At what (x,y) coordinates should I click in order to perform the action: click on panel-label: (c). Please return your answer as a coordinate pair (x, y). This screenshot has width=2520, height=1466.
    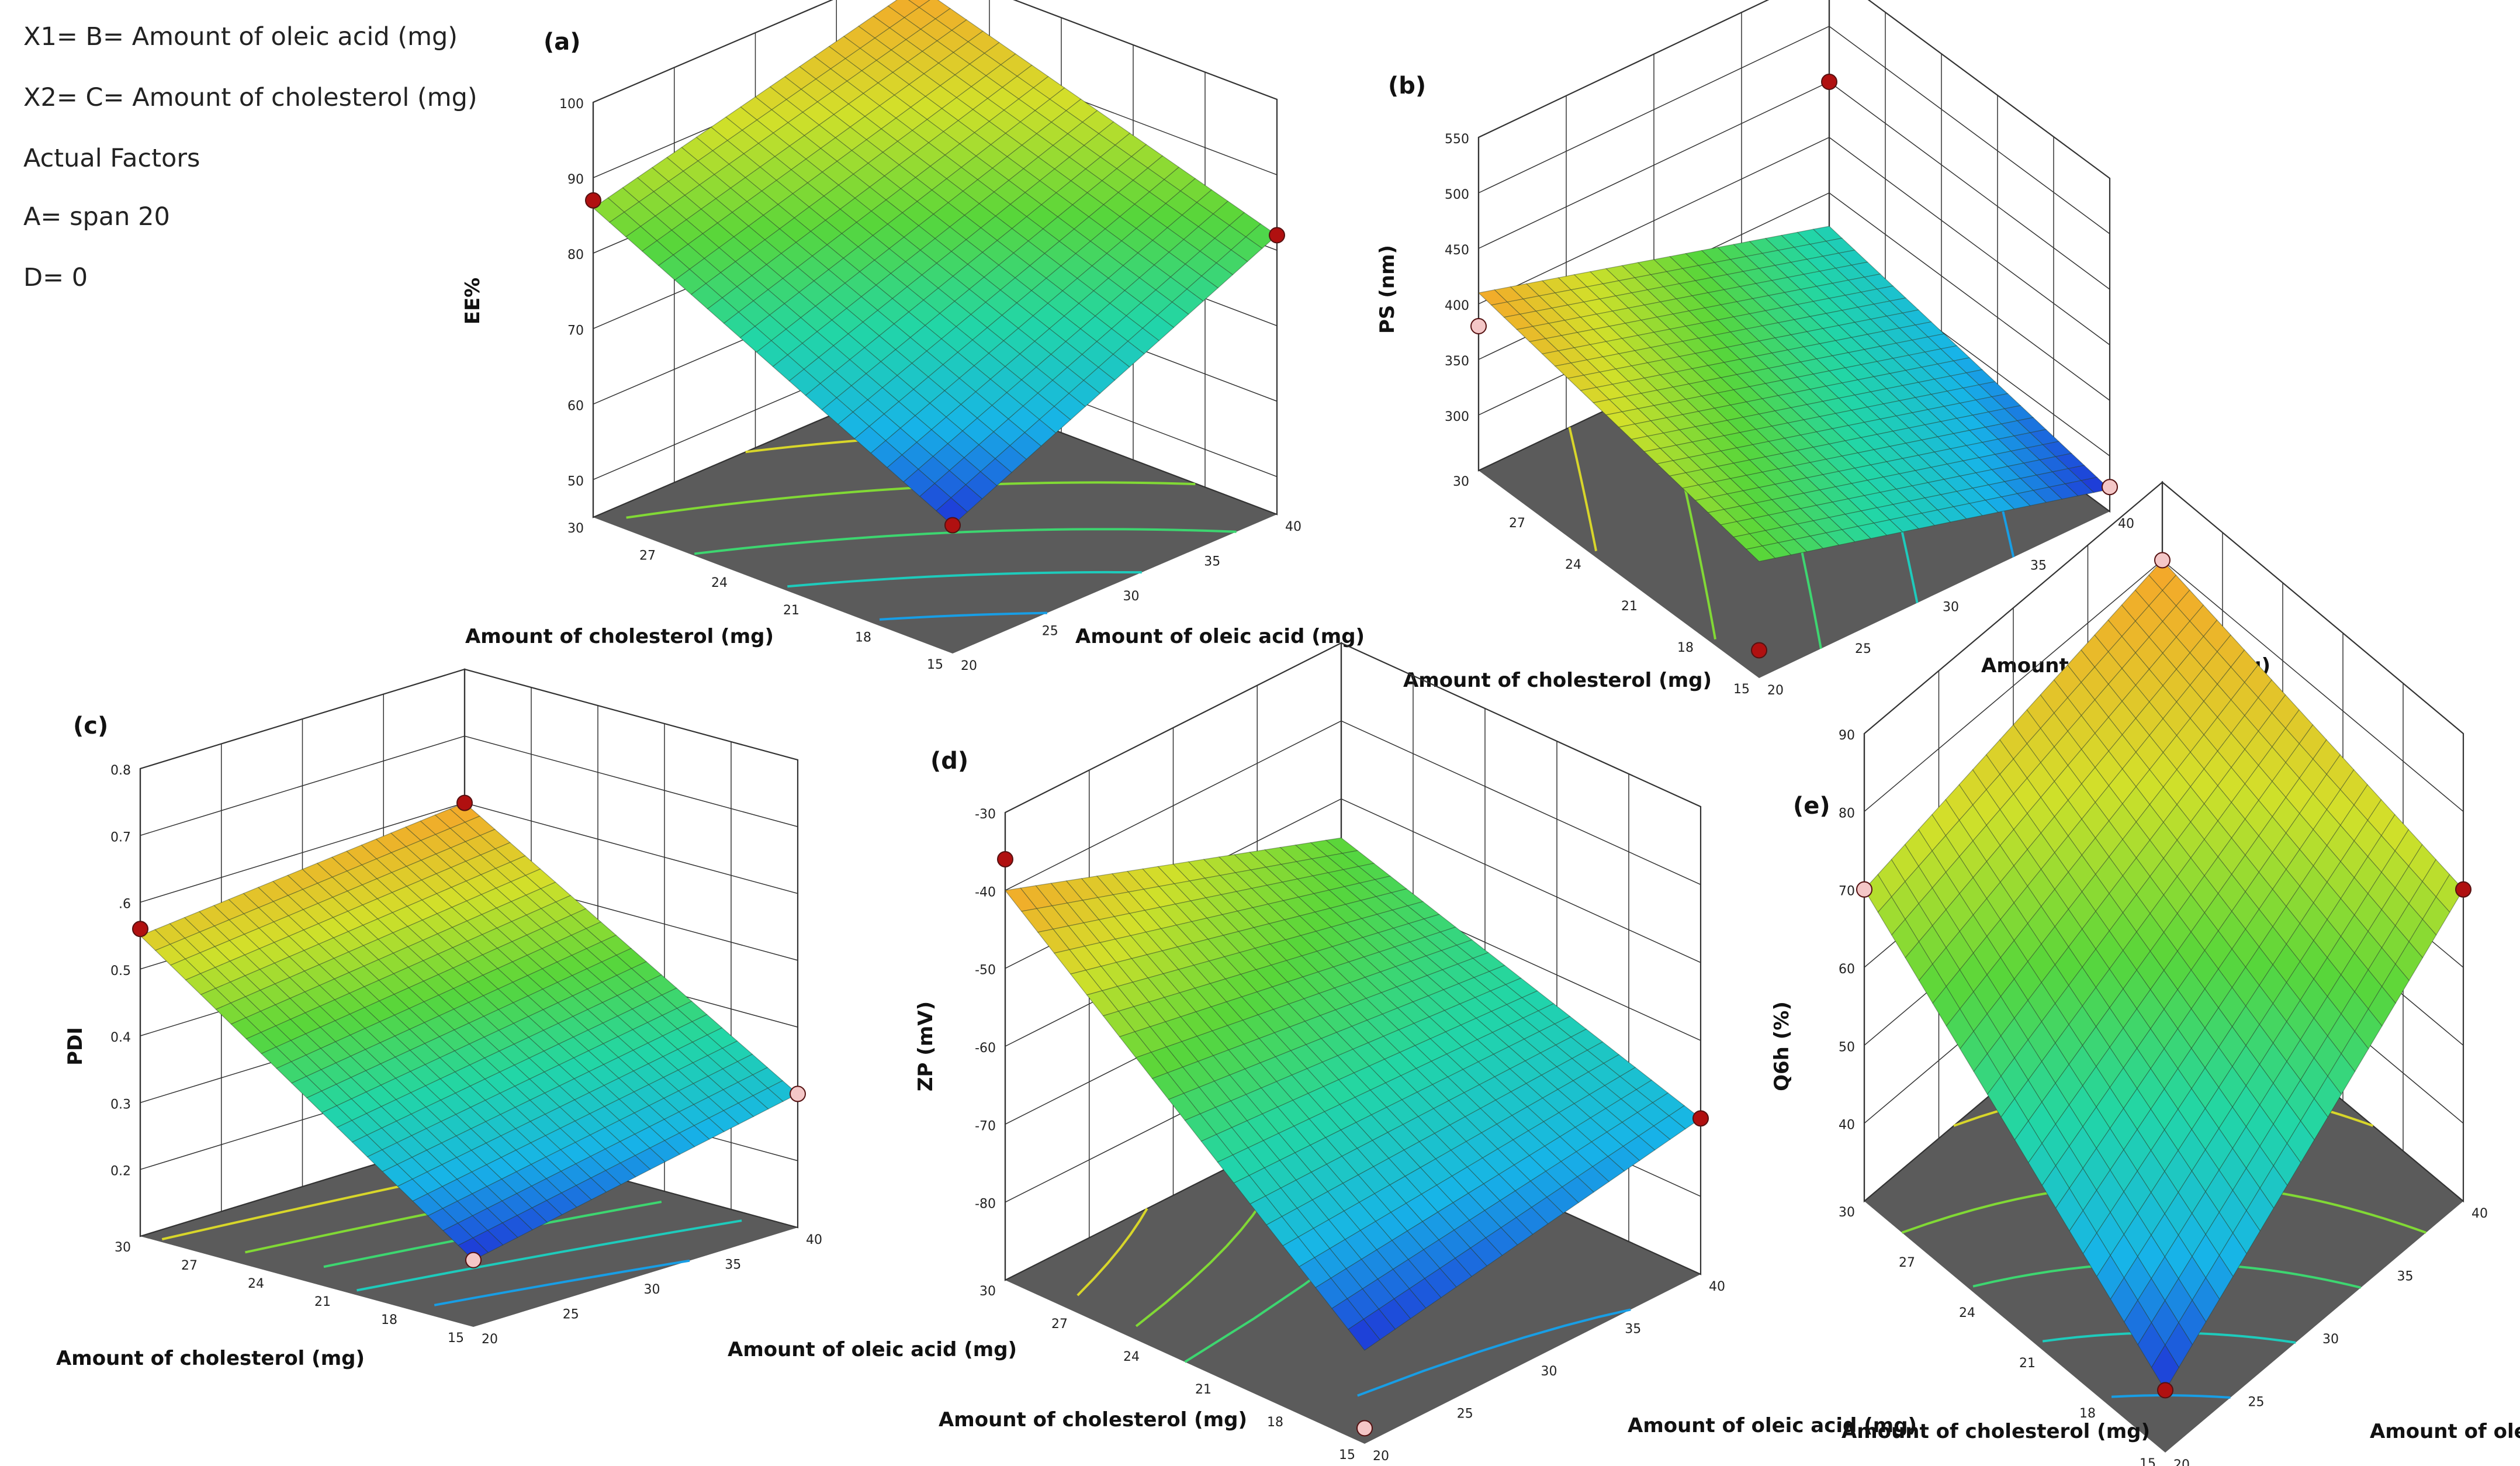
    Looking at the image, I should click on (90, 726).